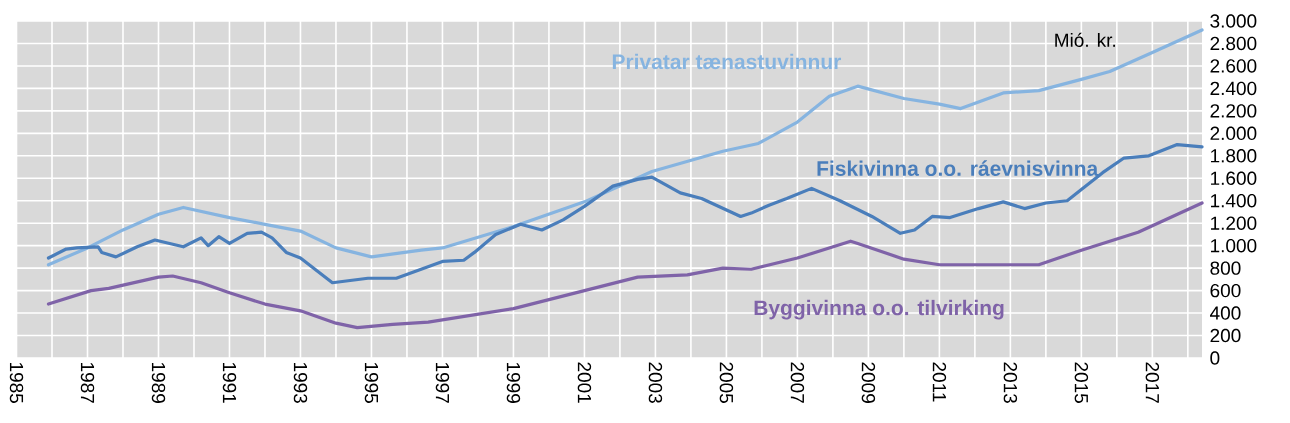 This screenshot has width=1290, height=423. Describe the element at coordinates (655, 382) in the screenshot. I see `x-tick-label: 2003` at that location.